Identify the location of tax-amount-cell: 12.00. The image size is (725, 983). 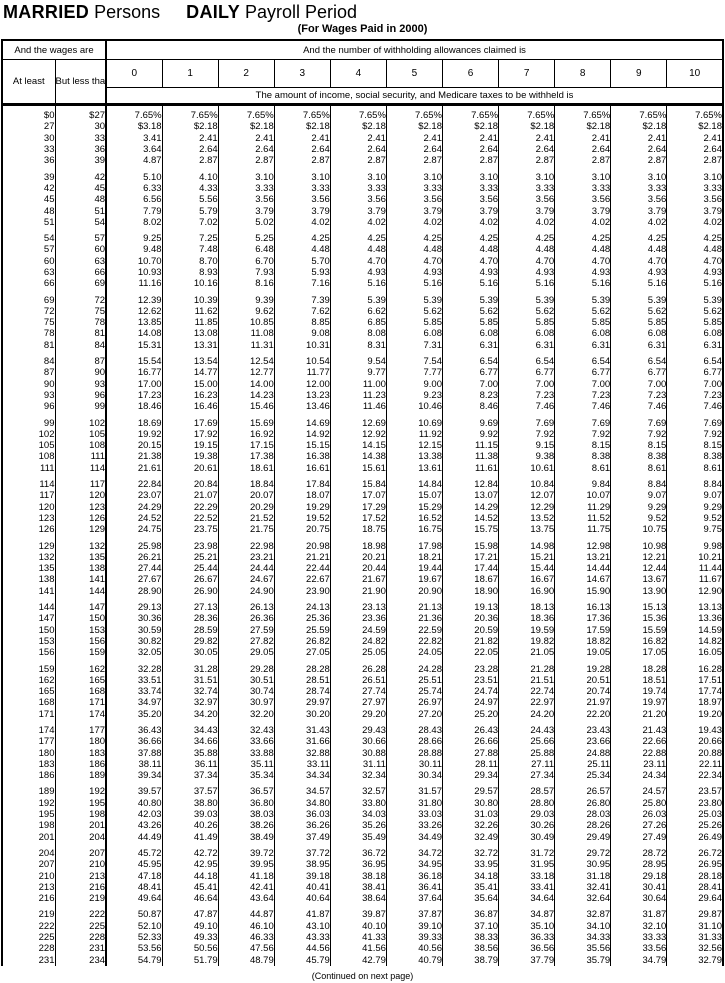
(302, 384).